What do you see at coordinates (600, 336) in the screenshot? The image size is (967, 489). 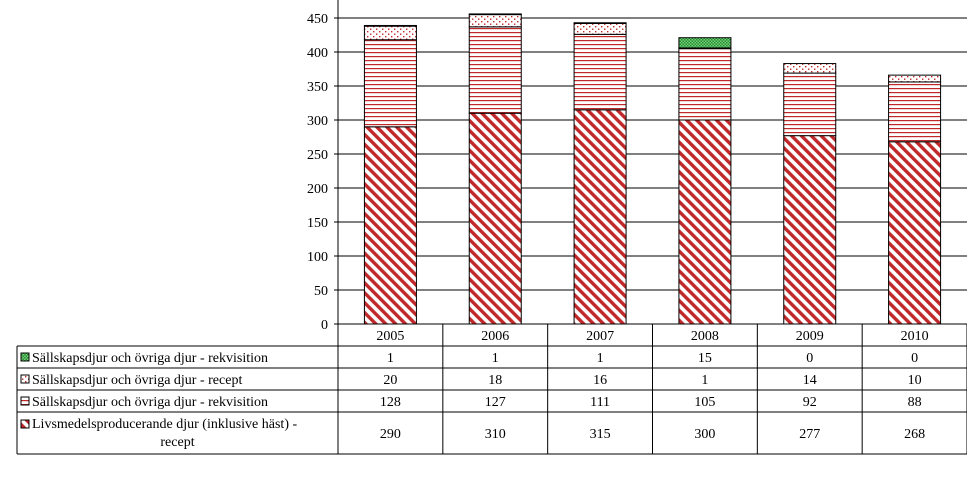 I see `x-category-label: 2007` at bounding box center [600, 336].